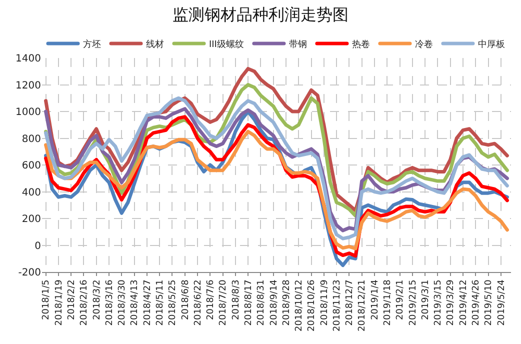 The image size is (521, 344). Describe the element at coordinates (363, 306) in the screenshot. I see `x-tick-label: 2018/12/21` at that location.